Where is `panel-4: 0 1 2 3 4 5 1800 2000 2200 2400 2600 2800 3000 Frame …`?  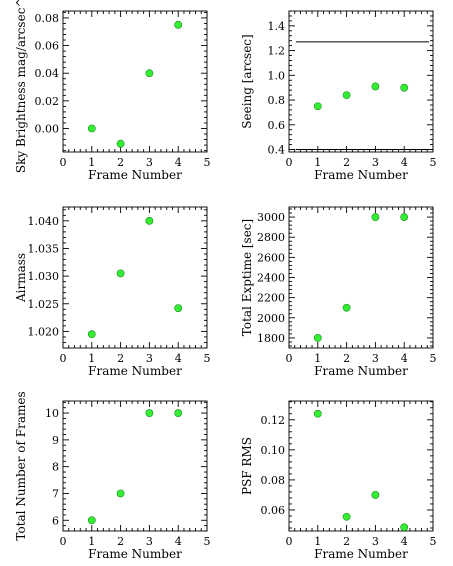 panel-4: 0 1 2 3 4 5 1800 2000 2200 2400 2600 2800 3000 Frame … is located at coordinates (338, 292).